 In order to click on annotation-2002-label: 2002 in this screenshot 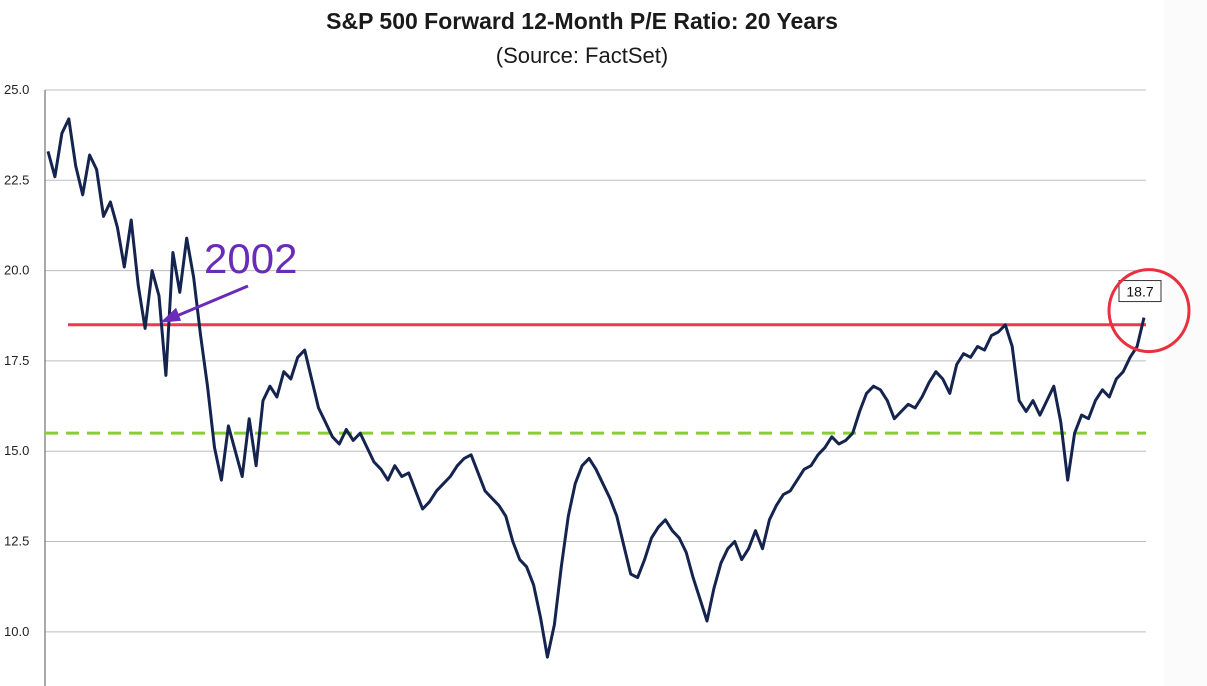, I will do `click(250, 258)`.